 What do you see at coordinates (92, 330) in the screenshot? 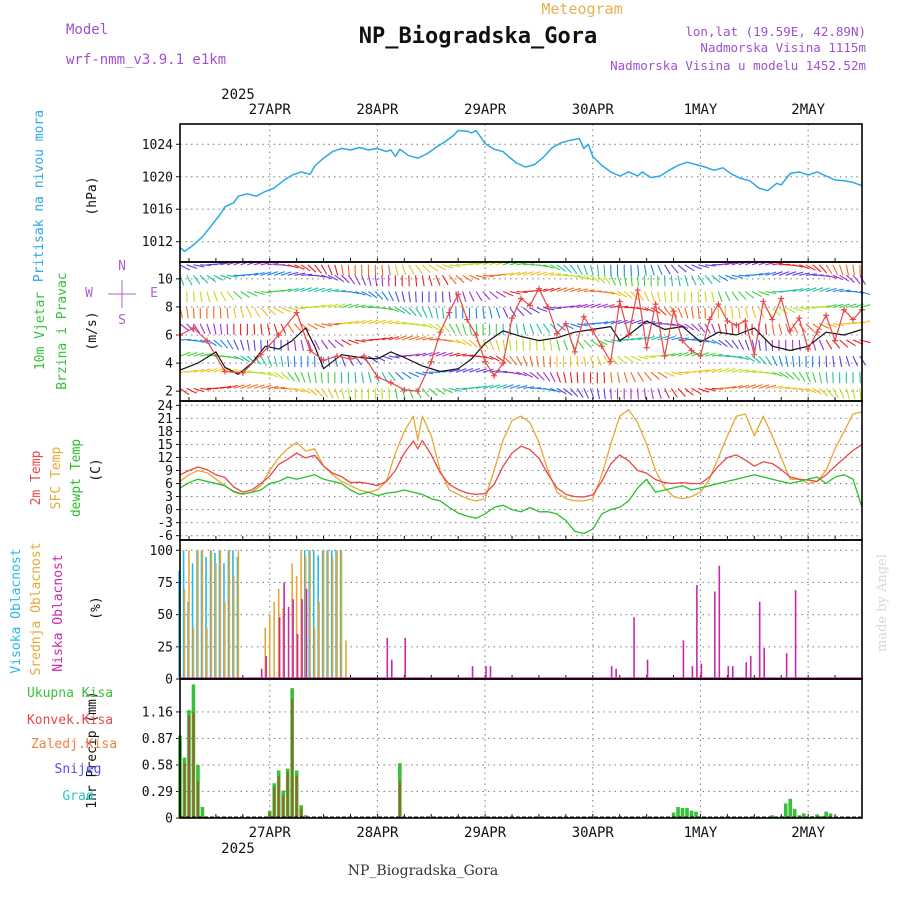
I see `wind-unit: (m/s)` at bounding box center [92, 330].